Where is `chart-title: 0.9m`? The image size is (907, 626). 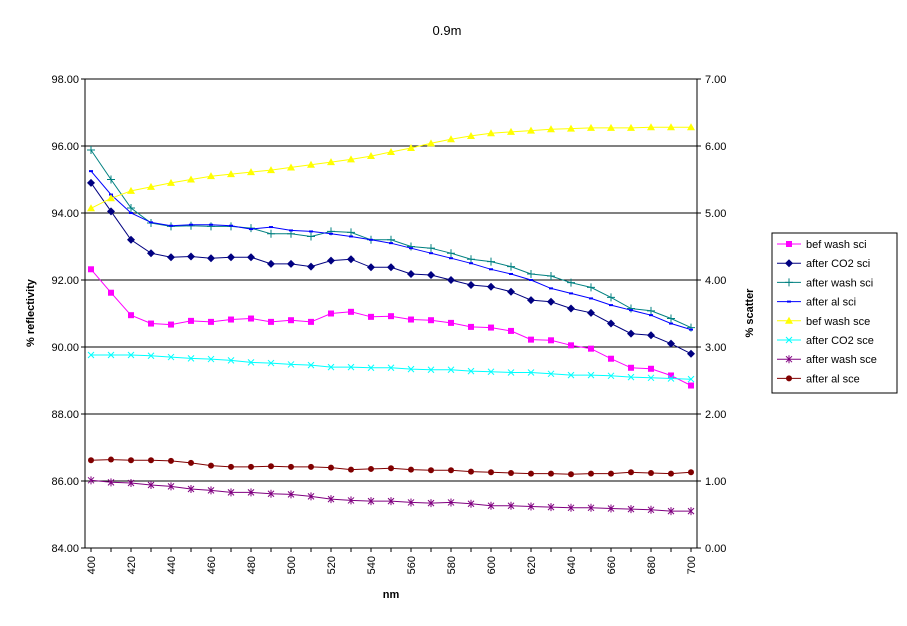 chart-title: 0.9m is located at coordinates (447, 30).